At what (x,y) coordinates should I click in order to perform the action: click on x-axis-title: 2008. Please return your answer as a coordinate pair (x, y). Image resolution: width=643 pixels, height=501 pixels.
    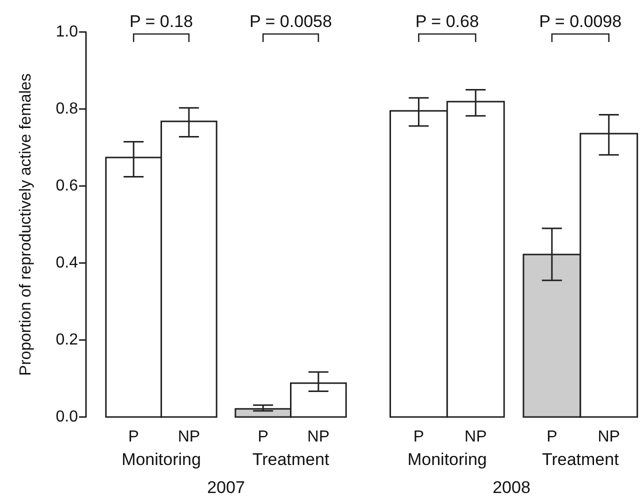
    Looking at the image, I should click on (511, 487).